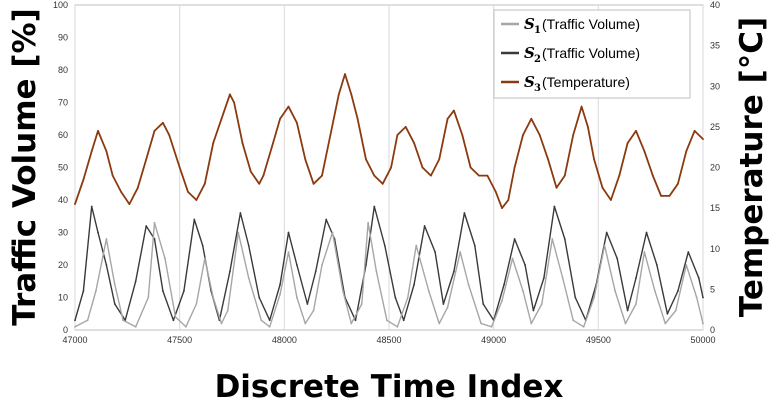 Image resolution: width=773 pixels, height=403 pixels. Describe the element at coordinates (715, 208) in the screenshot. I see `y-right-tick-label: 15` at that location.